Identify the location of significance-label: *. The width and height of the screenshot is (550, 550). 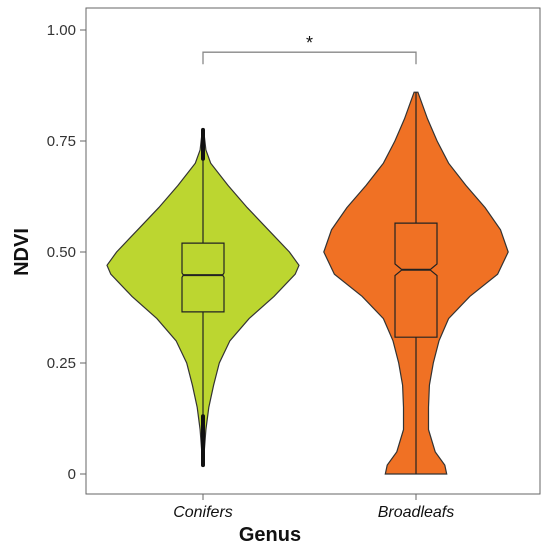
(309, 43).